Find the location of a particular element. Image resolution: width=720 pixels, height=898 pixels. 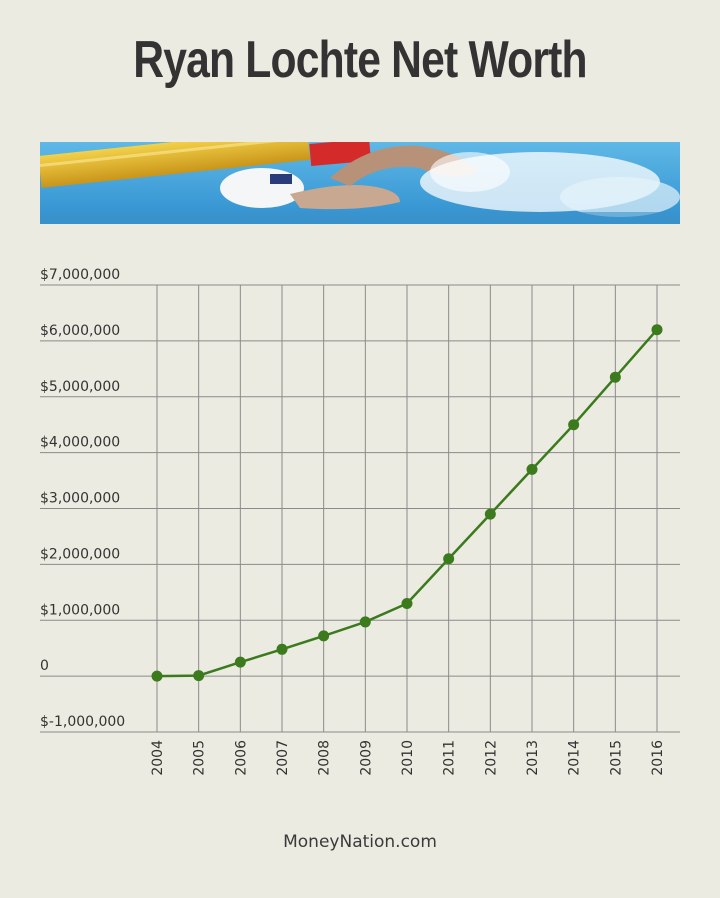

x-tick-label: 2006 is located at coordinates (241, 758).